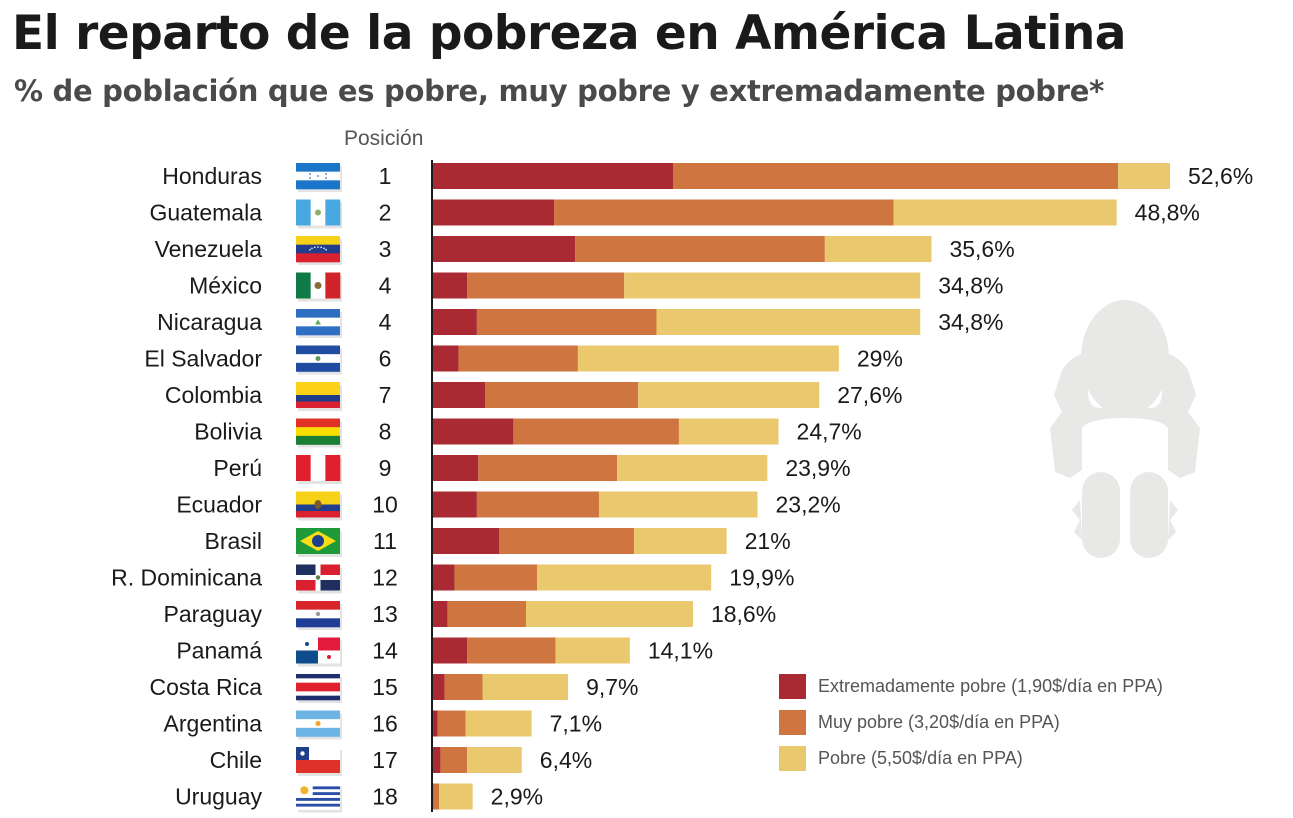 Image resolution: width=1293 pixels, height=818 pixels. I want to click on chart-row: Venezuela 3 35,6%, so click(585, 250).